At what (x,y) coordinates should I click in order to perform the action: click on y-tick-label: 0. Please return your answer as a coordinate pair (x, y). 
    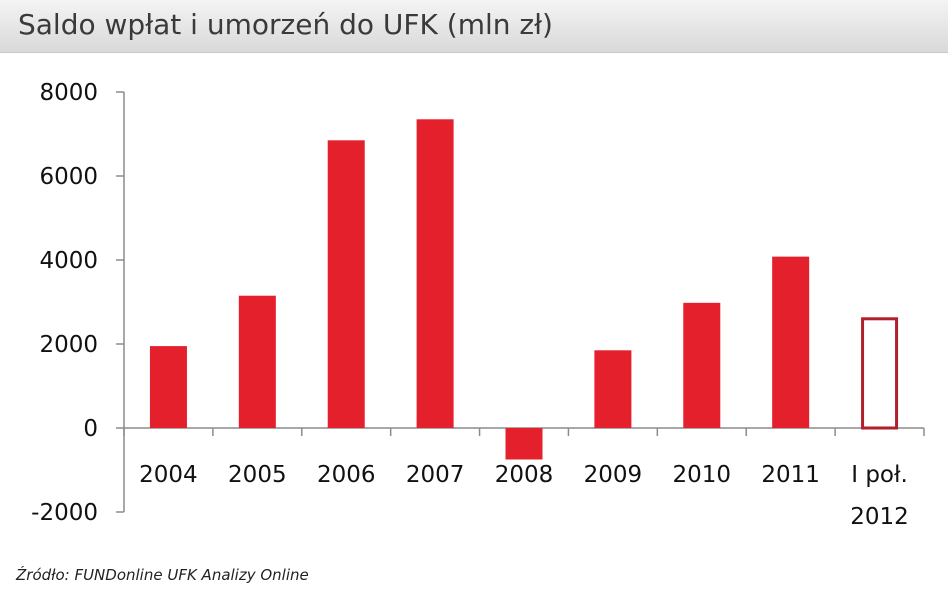
    Looking at the image, I should click on (90, 429).